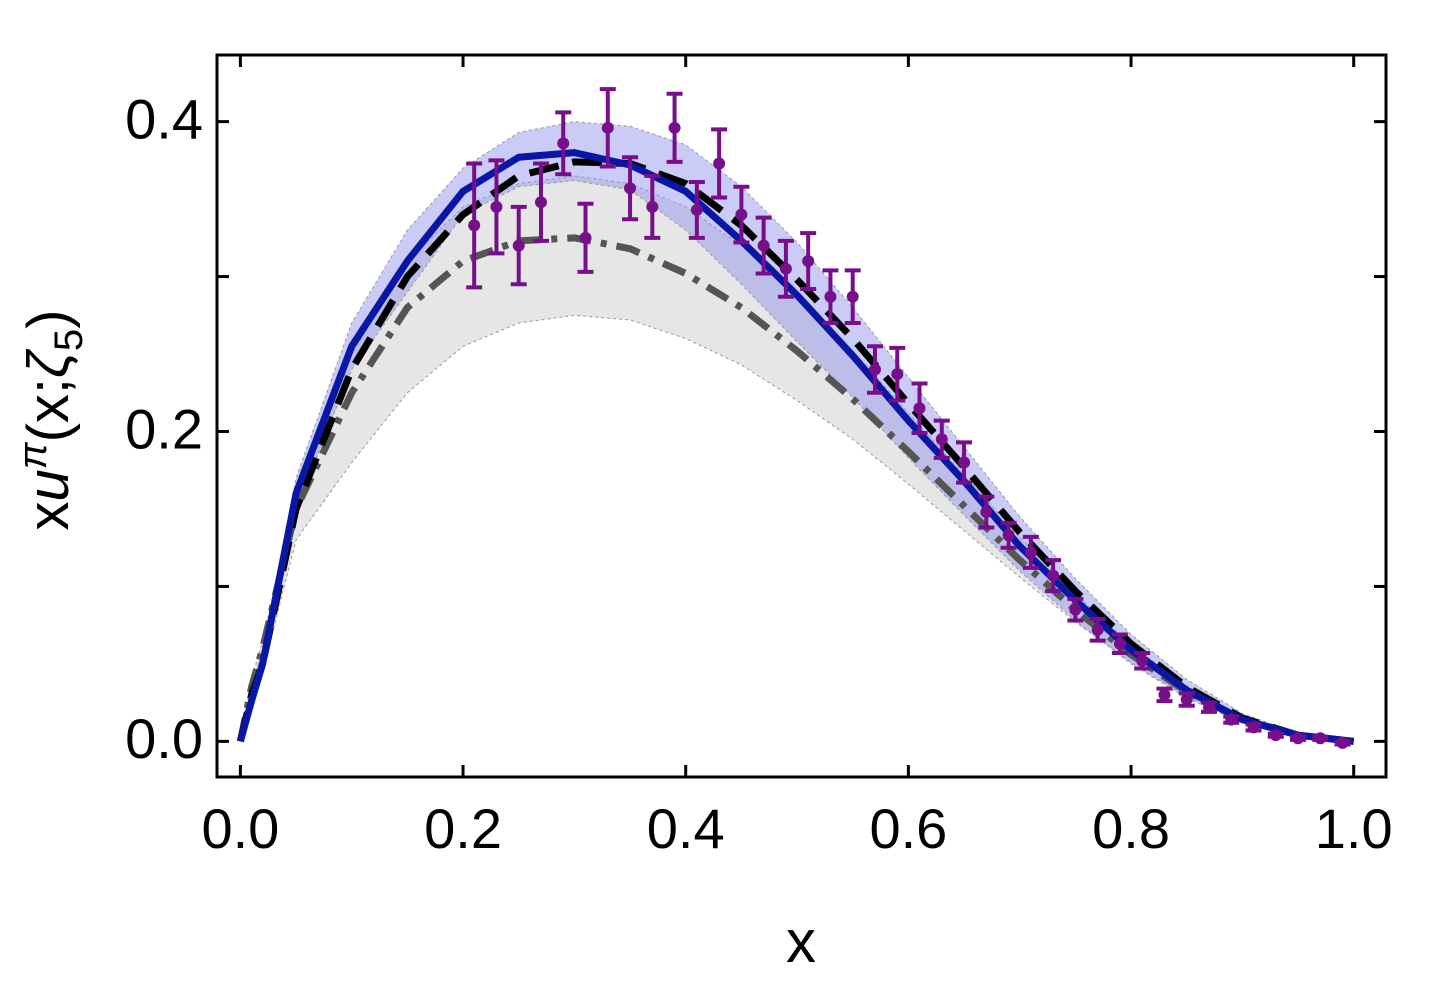 This screenshot has height=991, width=1443. What do you see at coordinates (164, 428) in the screenshot?
I see `y-tick-label: 0.2` at bounding box center [164, 428].